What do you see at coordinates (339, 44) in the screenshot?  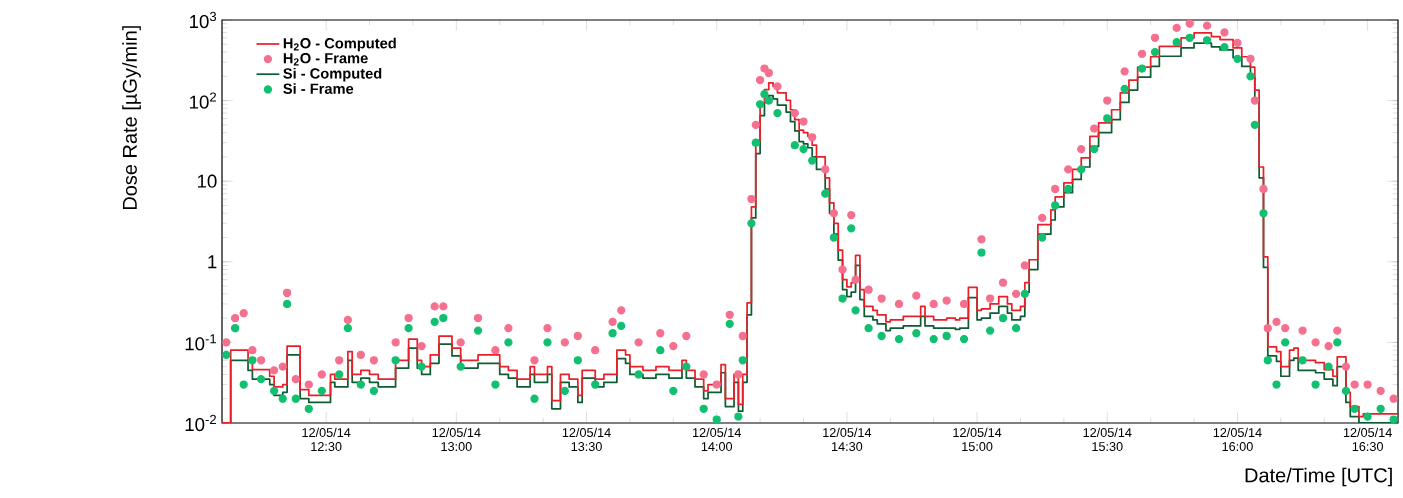 I see `legend-label: H$_{2}$O - Computed` at bounding box center [339, 44].